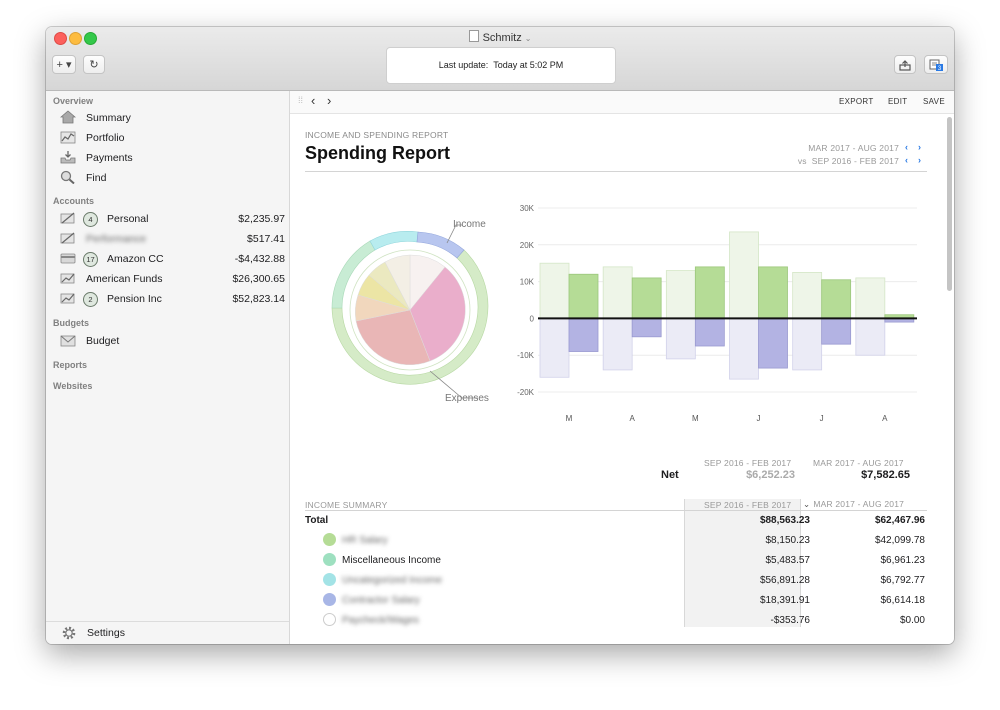 The height and width of the screenshot is (710, 1000). What do you see at coordinates (532, 318) in the screenshot?
I see `y-tick-label: 0` at bounding box center [532, 318].